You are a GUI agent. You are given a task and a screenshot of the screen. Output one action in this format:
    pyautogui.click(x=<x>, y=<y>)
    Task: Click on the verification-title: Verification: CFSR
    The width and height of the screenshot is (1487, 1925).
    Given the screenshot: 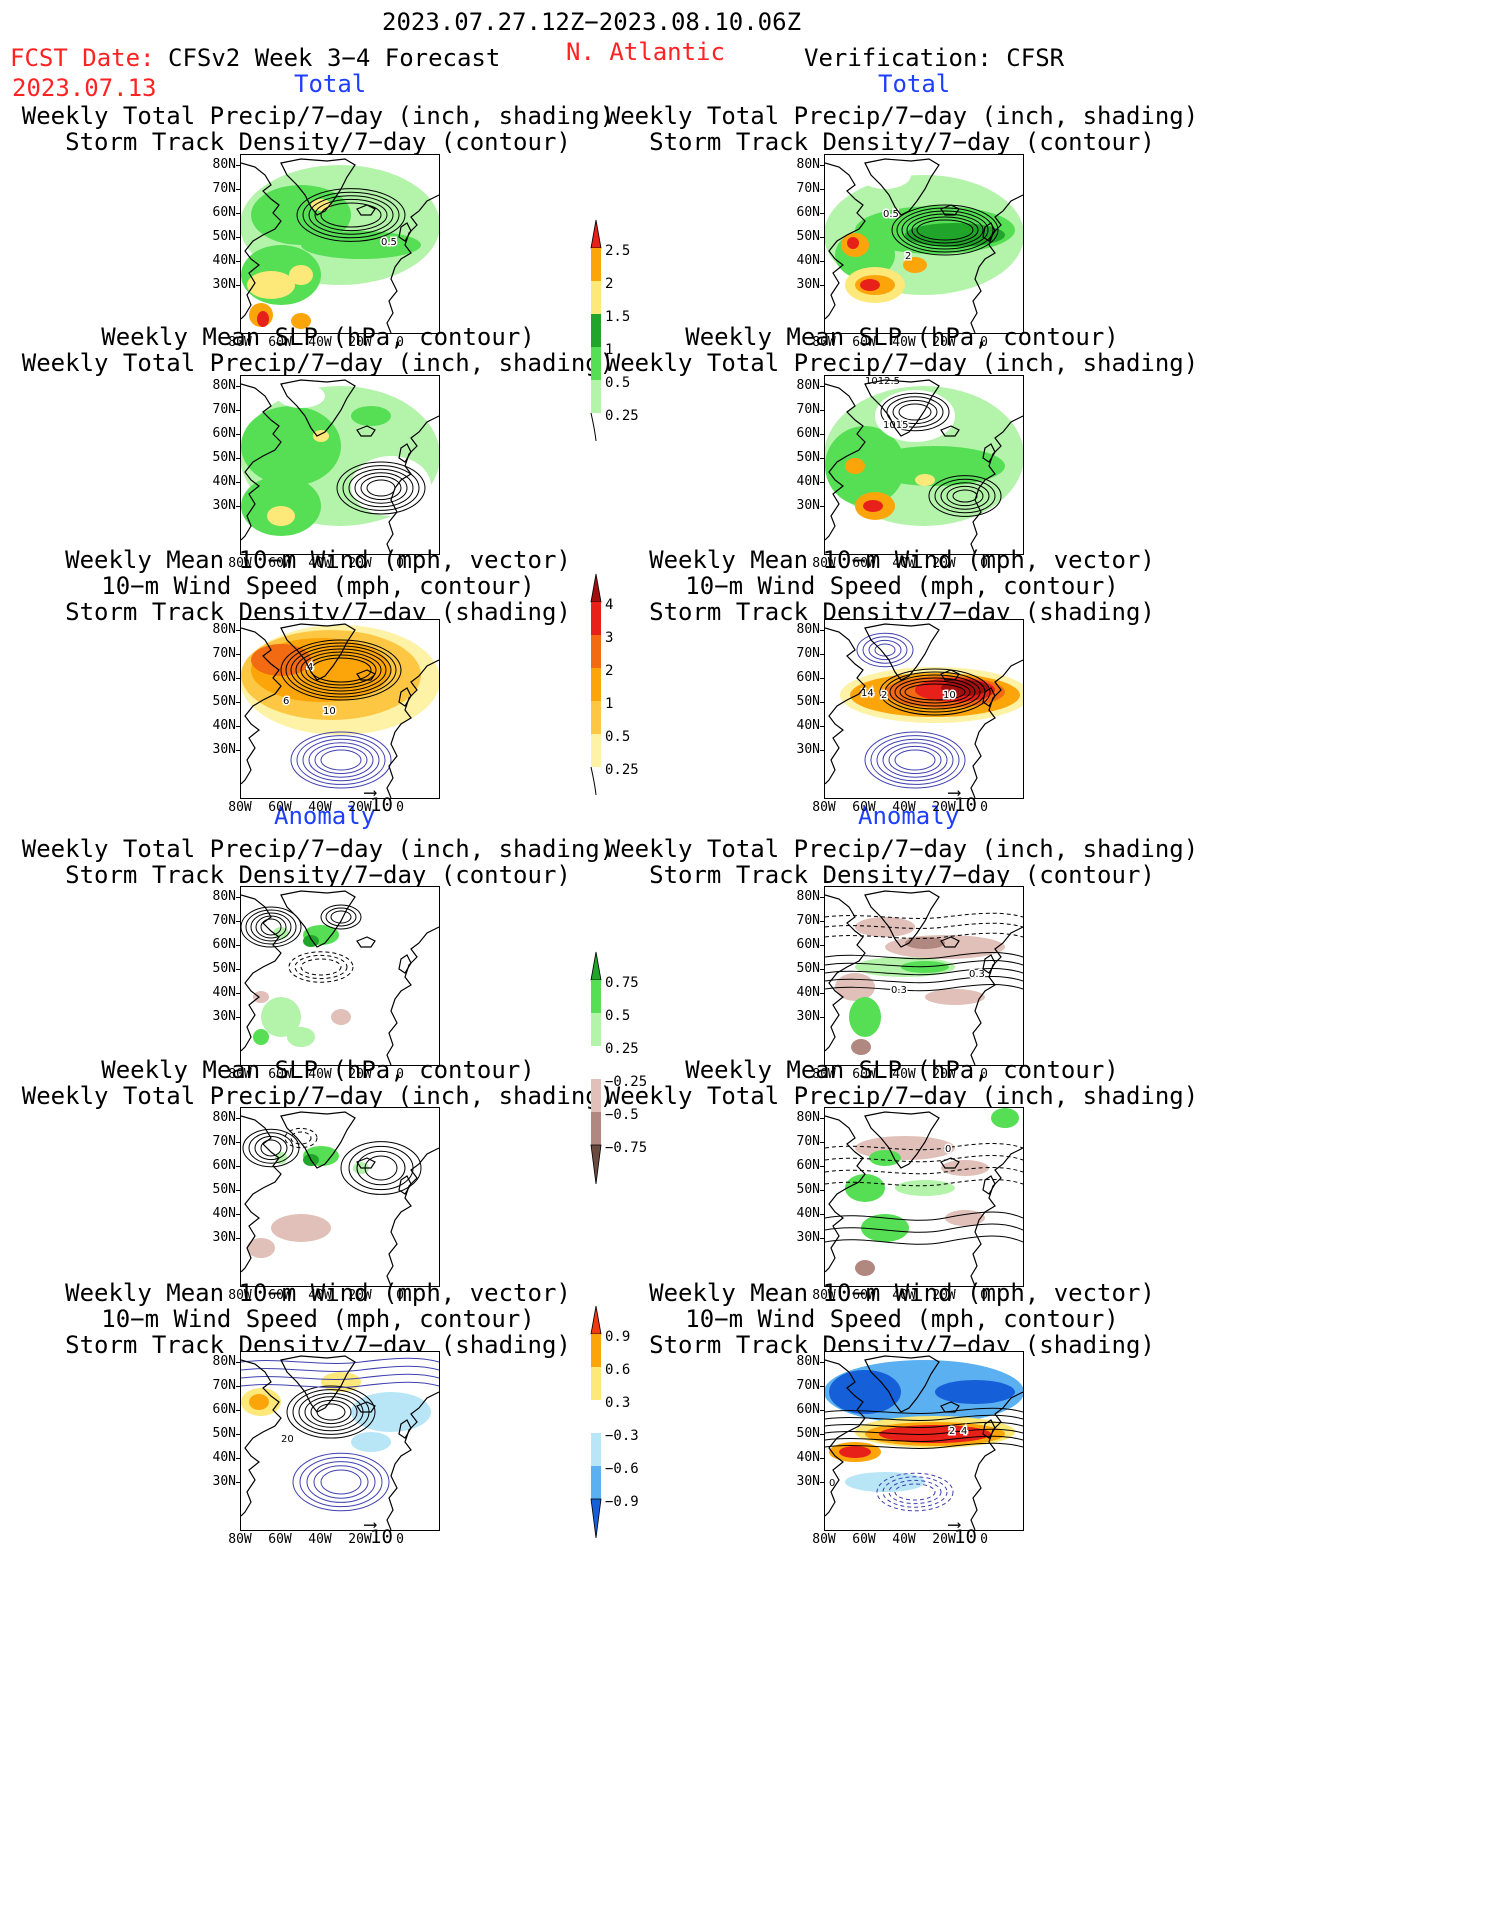 What is the action you would take?
    pyautogui.click(x=934, y=58)
    